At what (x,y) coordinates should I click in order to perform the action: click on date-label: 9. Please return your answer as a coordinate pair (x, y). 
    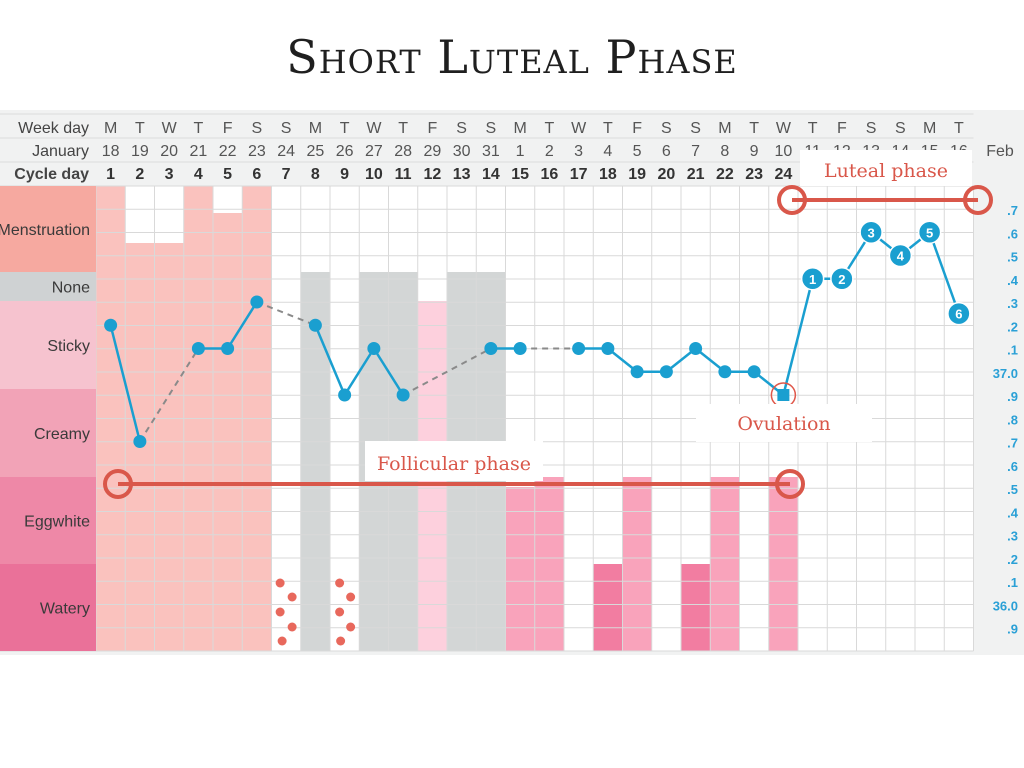
    Looking at the image, I should click on (754, 151).